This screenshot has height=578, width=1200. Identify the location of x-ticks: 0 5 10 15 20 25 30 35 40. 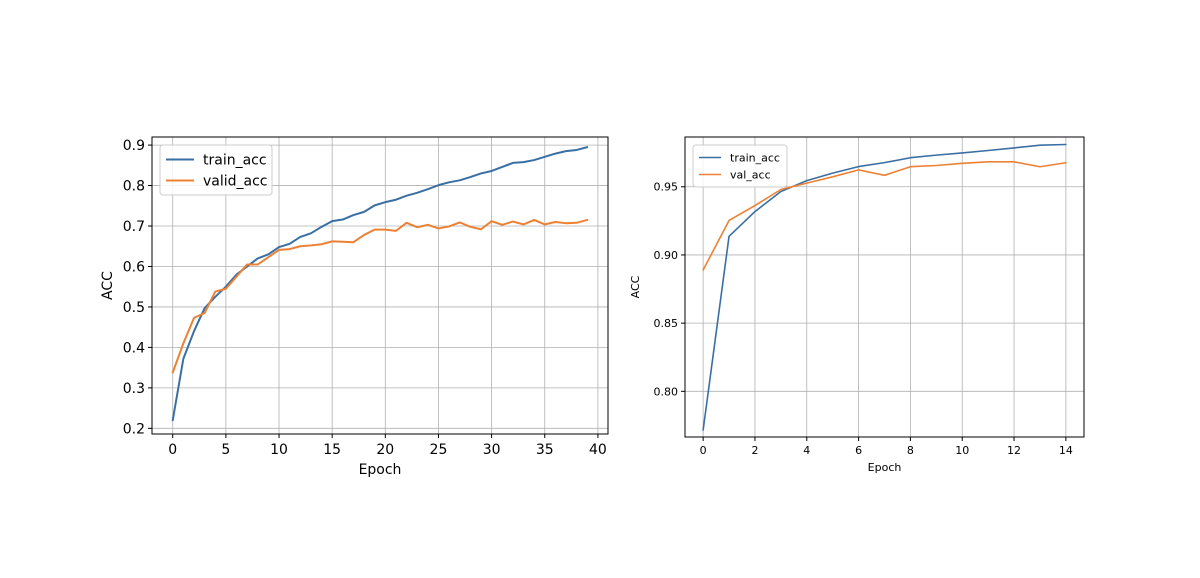
(387, 446).